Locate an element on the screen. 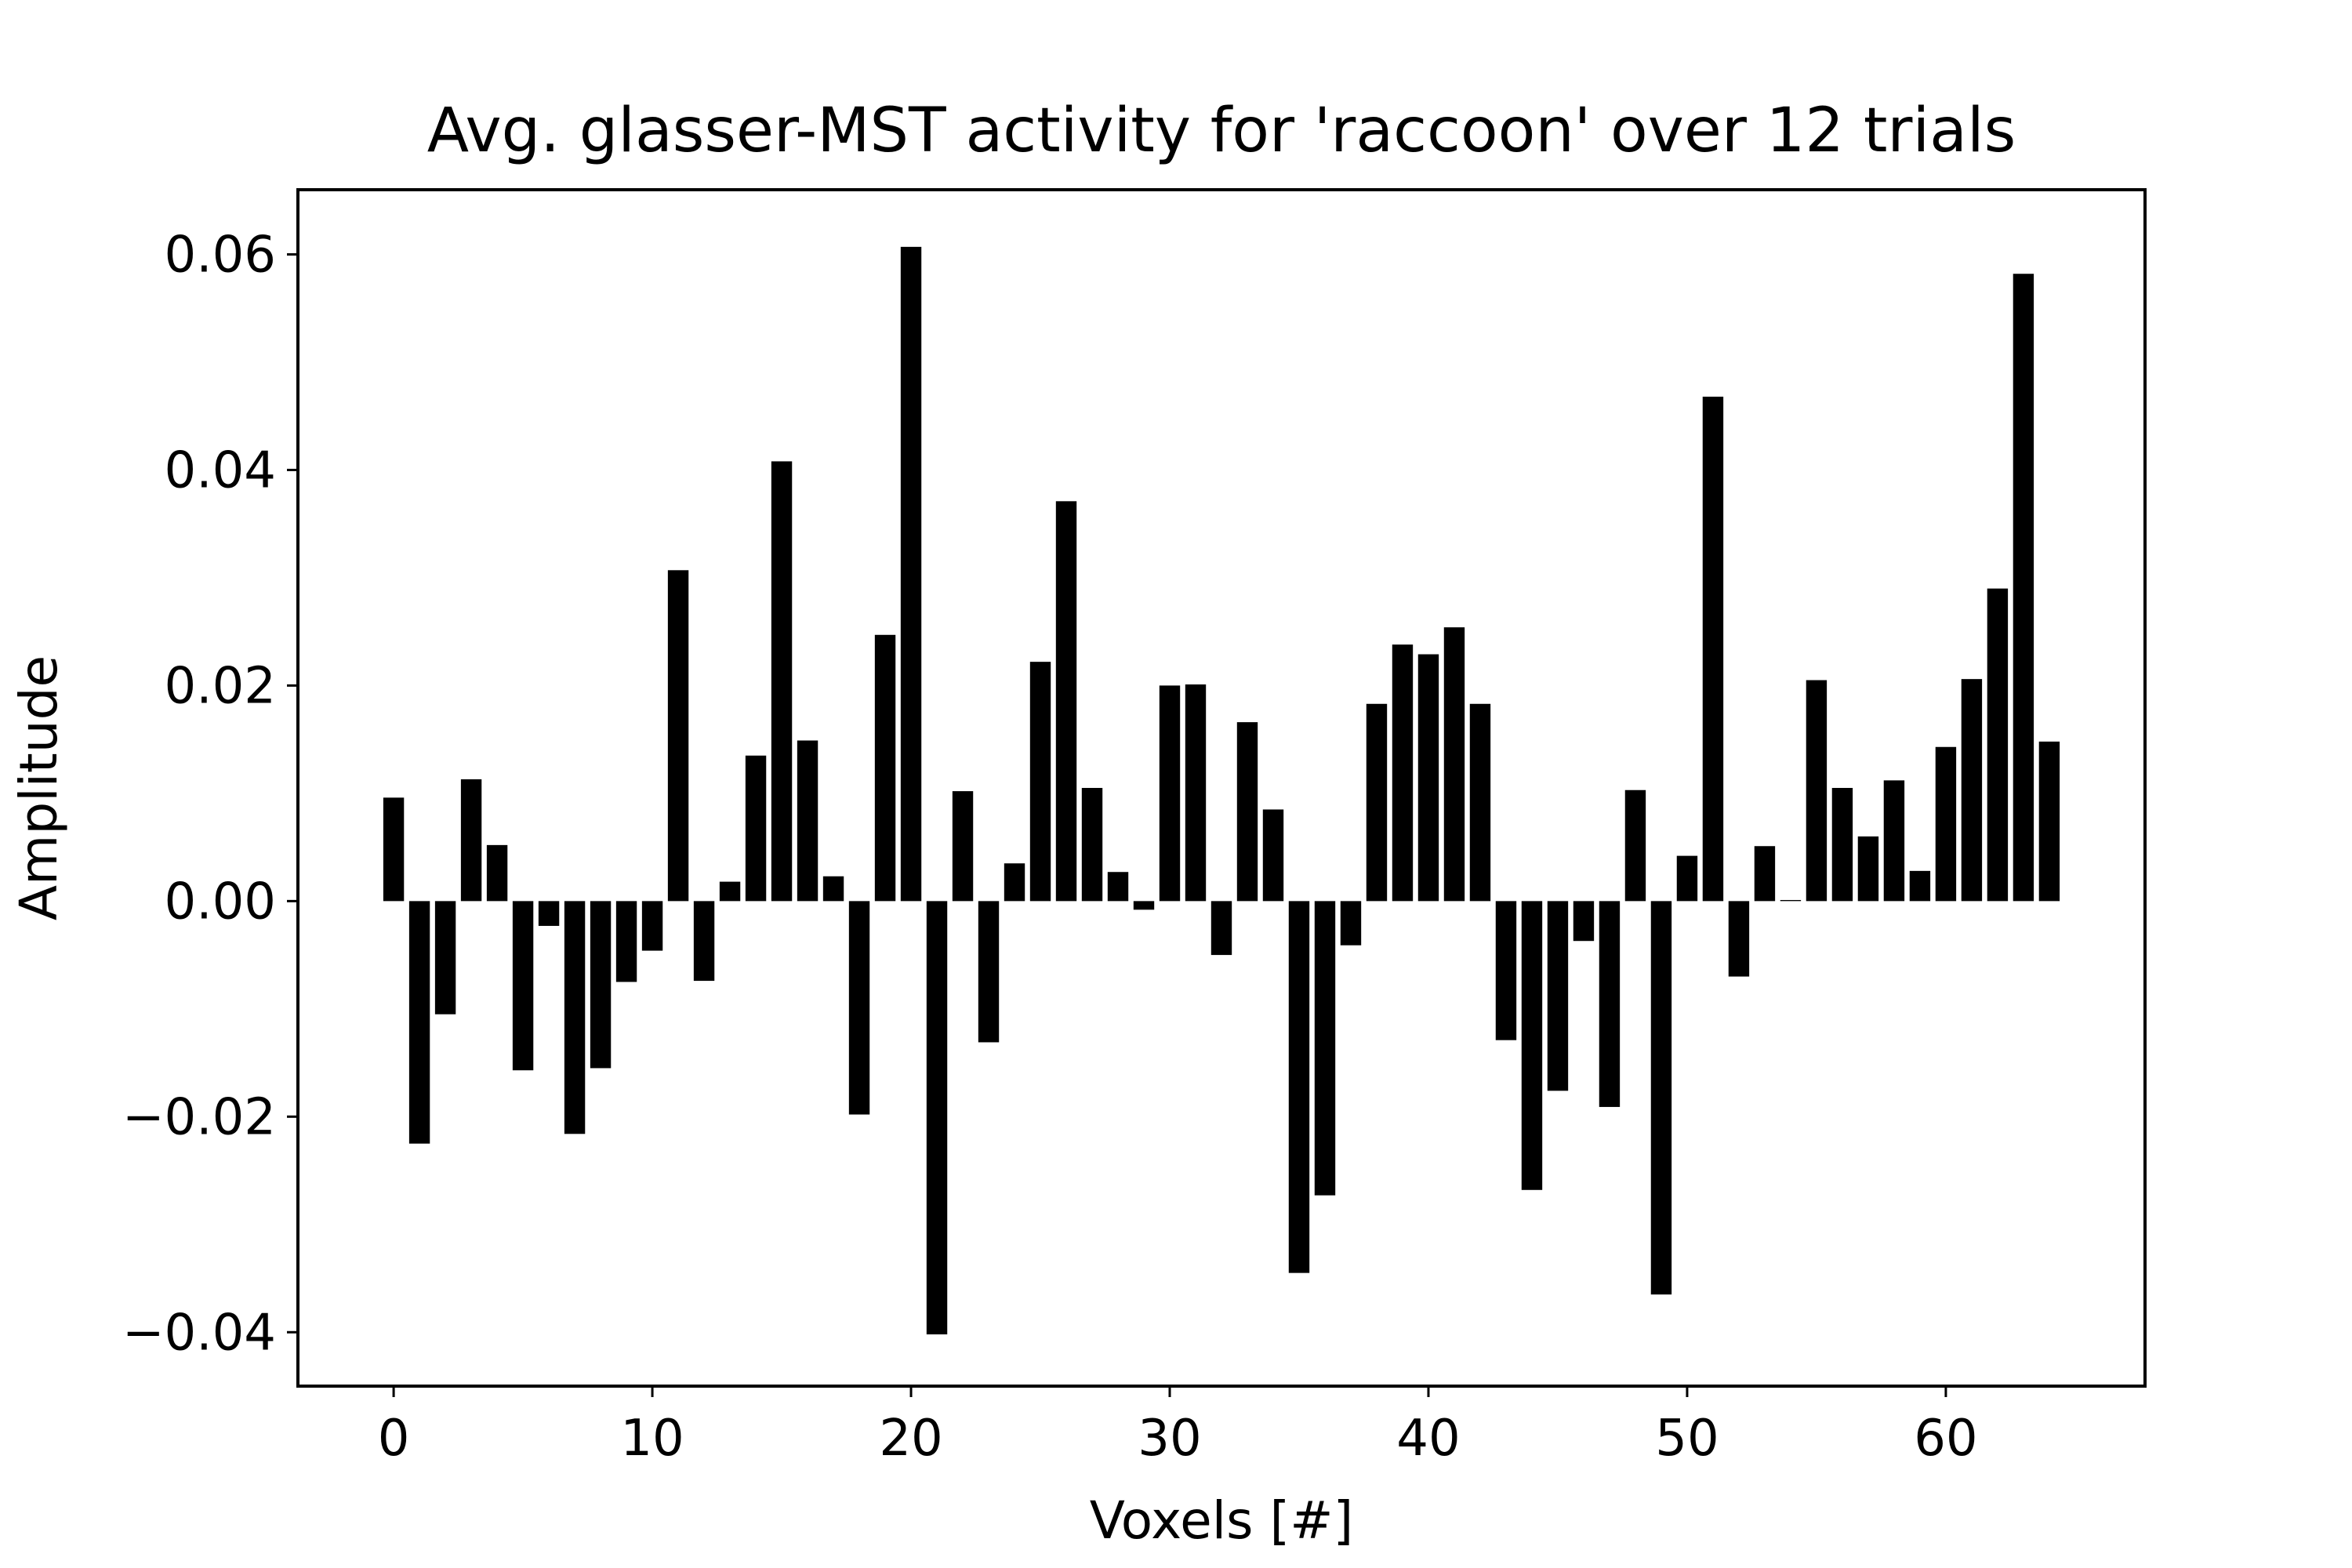 The height and width of the screenshot is (1568, 2352). y-tick-label: 0.00 is located at coordinates (221, 902).